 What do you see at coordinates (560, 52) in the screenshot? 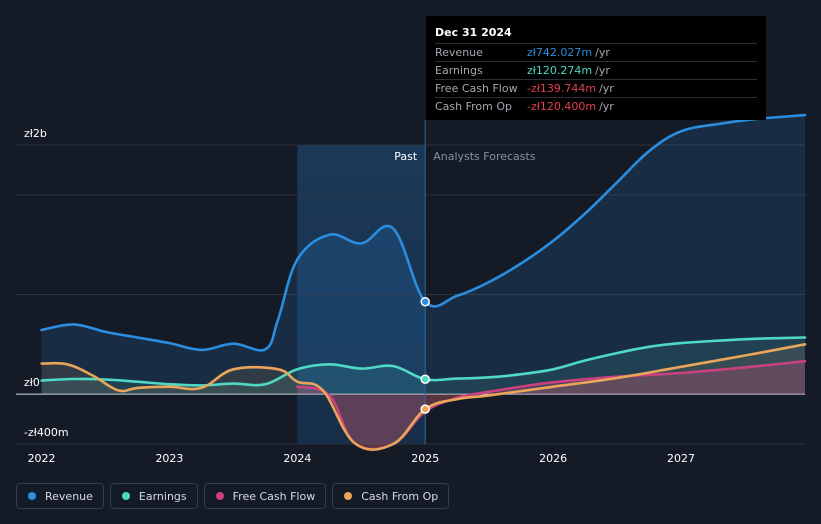
I see `tooltip-value: zł742.027m` at bounding box center [560, 52].